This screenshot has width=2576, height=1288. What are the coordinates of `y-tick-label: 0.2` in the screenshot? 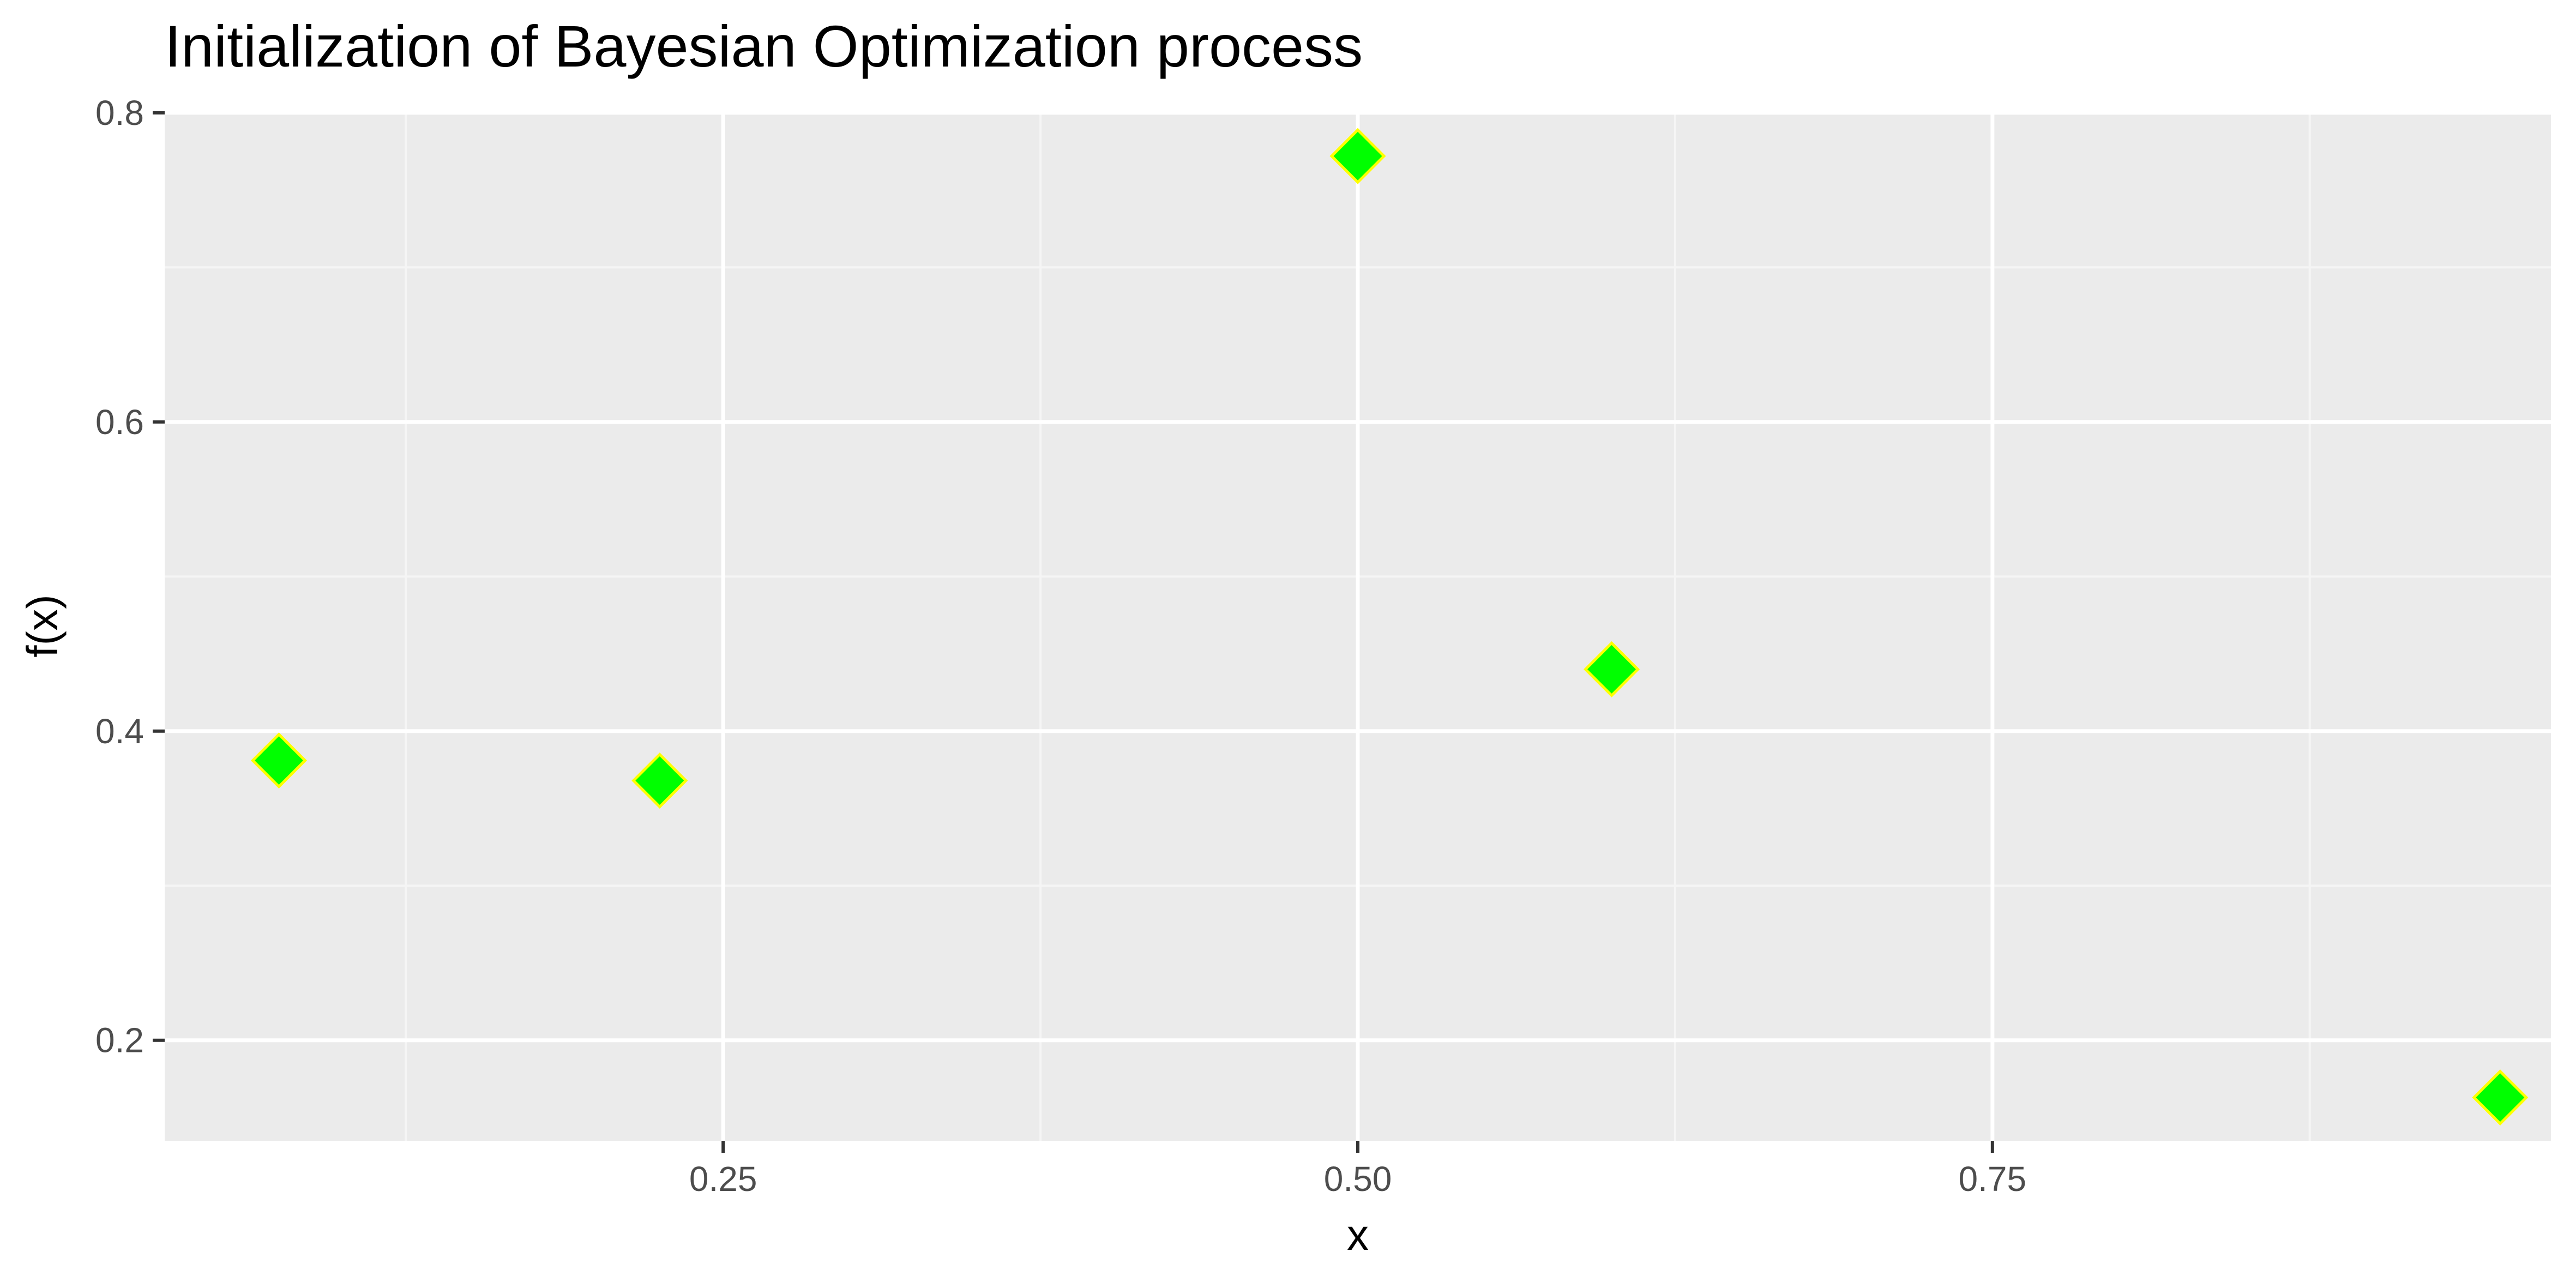 It's located at (119, 1040).